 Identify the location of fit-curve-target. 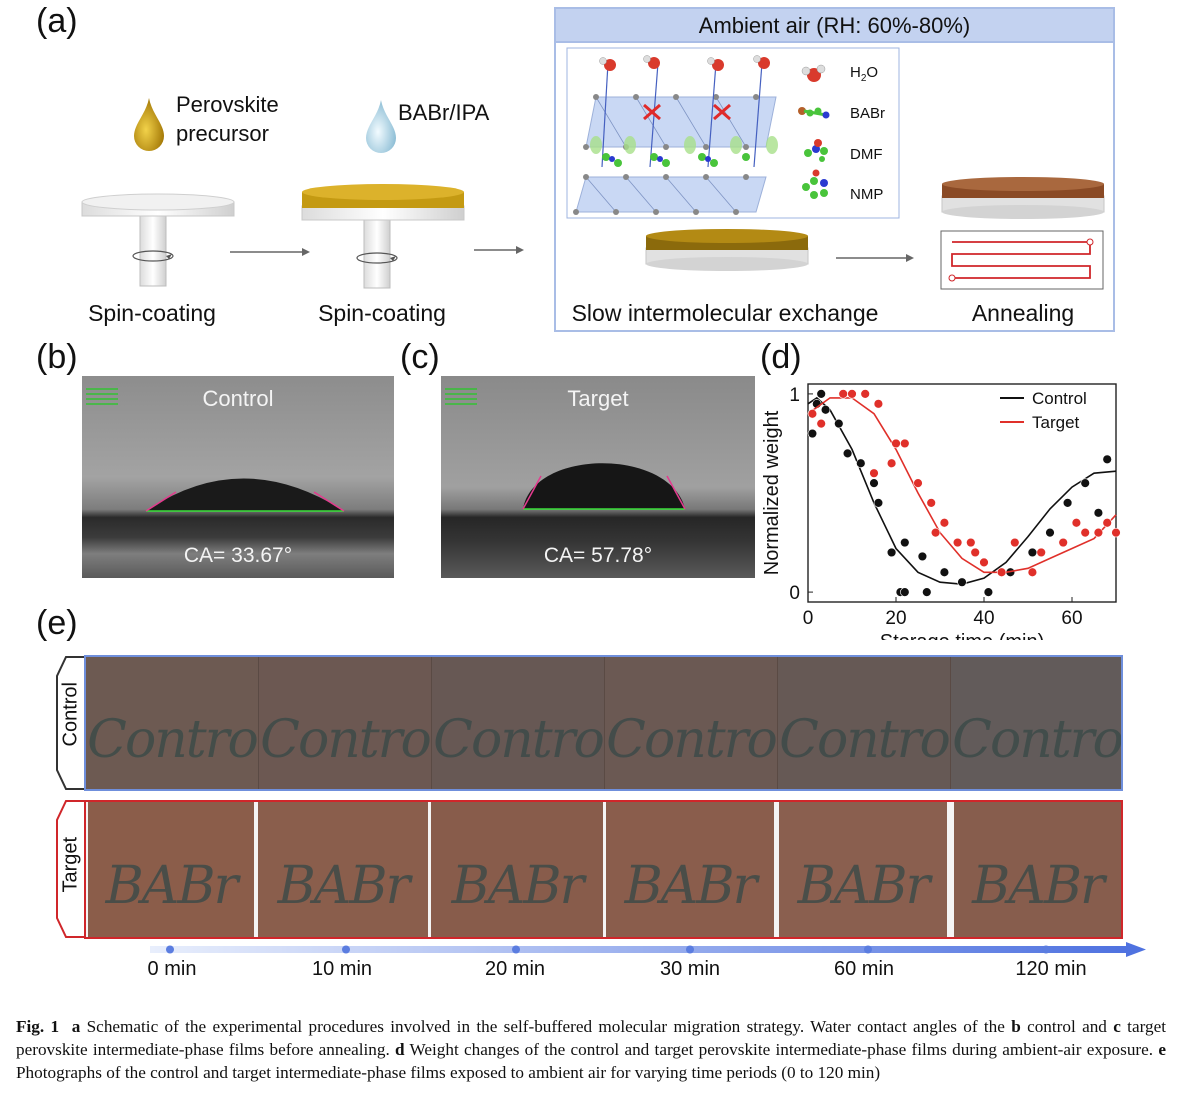
(962, 485).